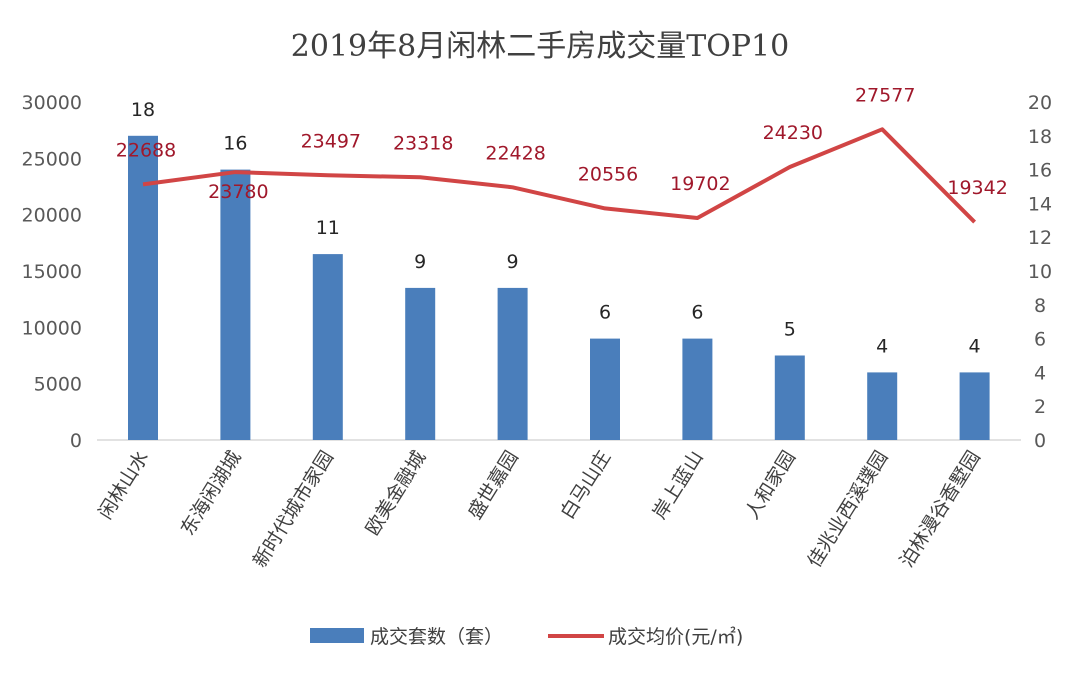  Describe the element at coordinates (235, 144) in the screenshot. I see `bar-data-label: 16` at that location.